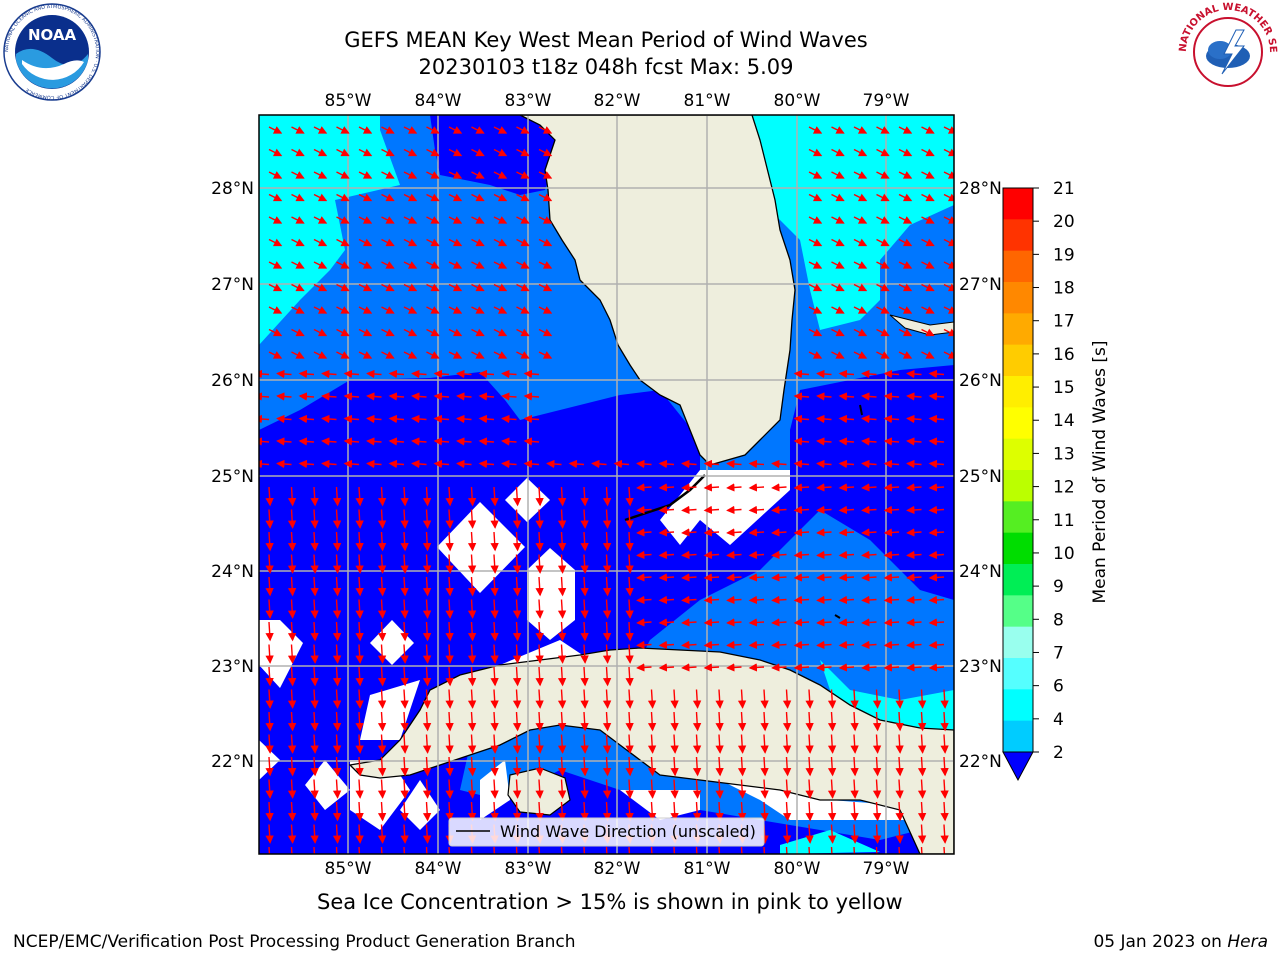 Image resolution: width=1280 pixels, height=960 pixels. What do you see at coordinates (980, 475) in the screenshot?
I see `lat-ticks-right: 28°N 27°N 26°N 25°N 24°N 23°N 22°N` at bounding box center [980, 475].